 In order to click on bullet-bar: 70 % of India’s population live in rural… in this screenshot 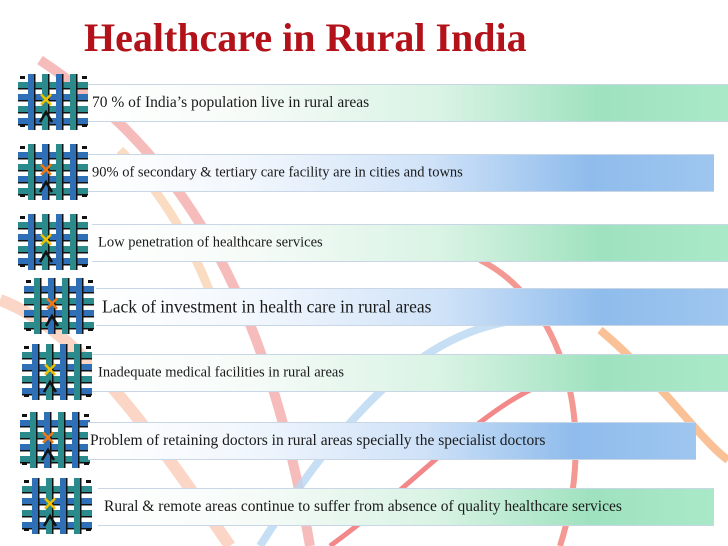, I will do `click(408, 103)`.